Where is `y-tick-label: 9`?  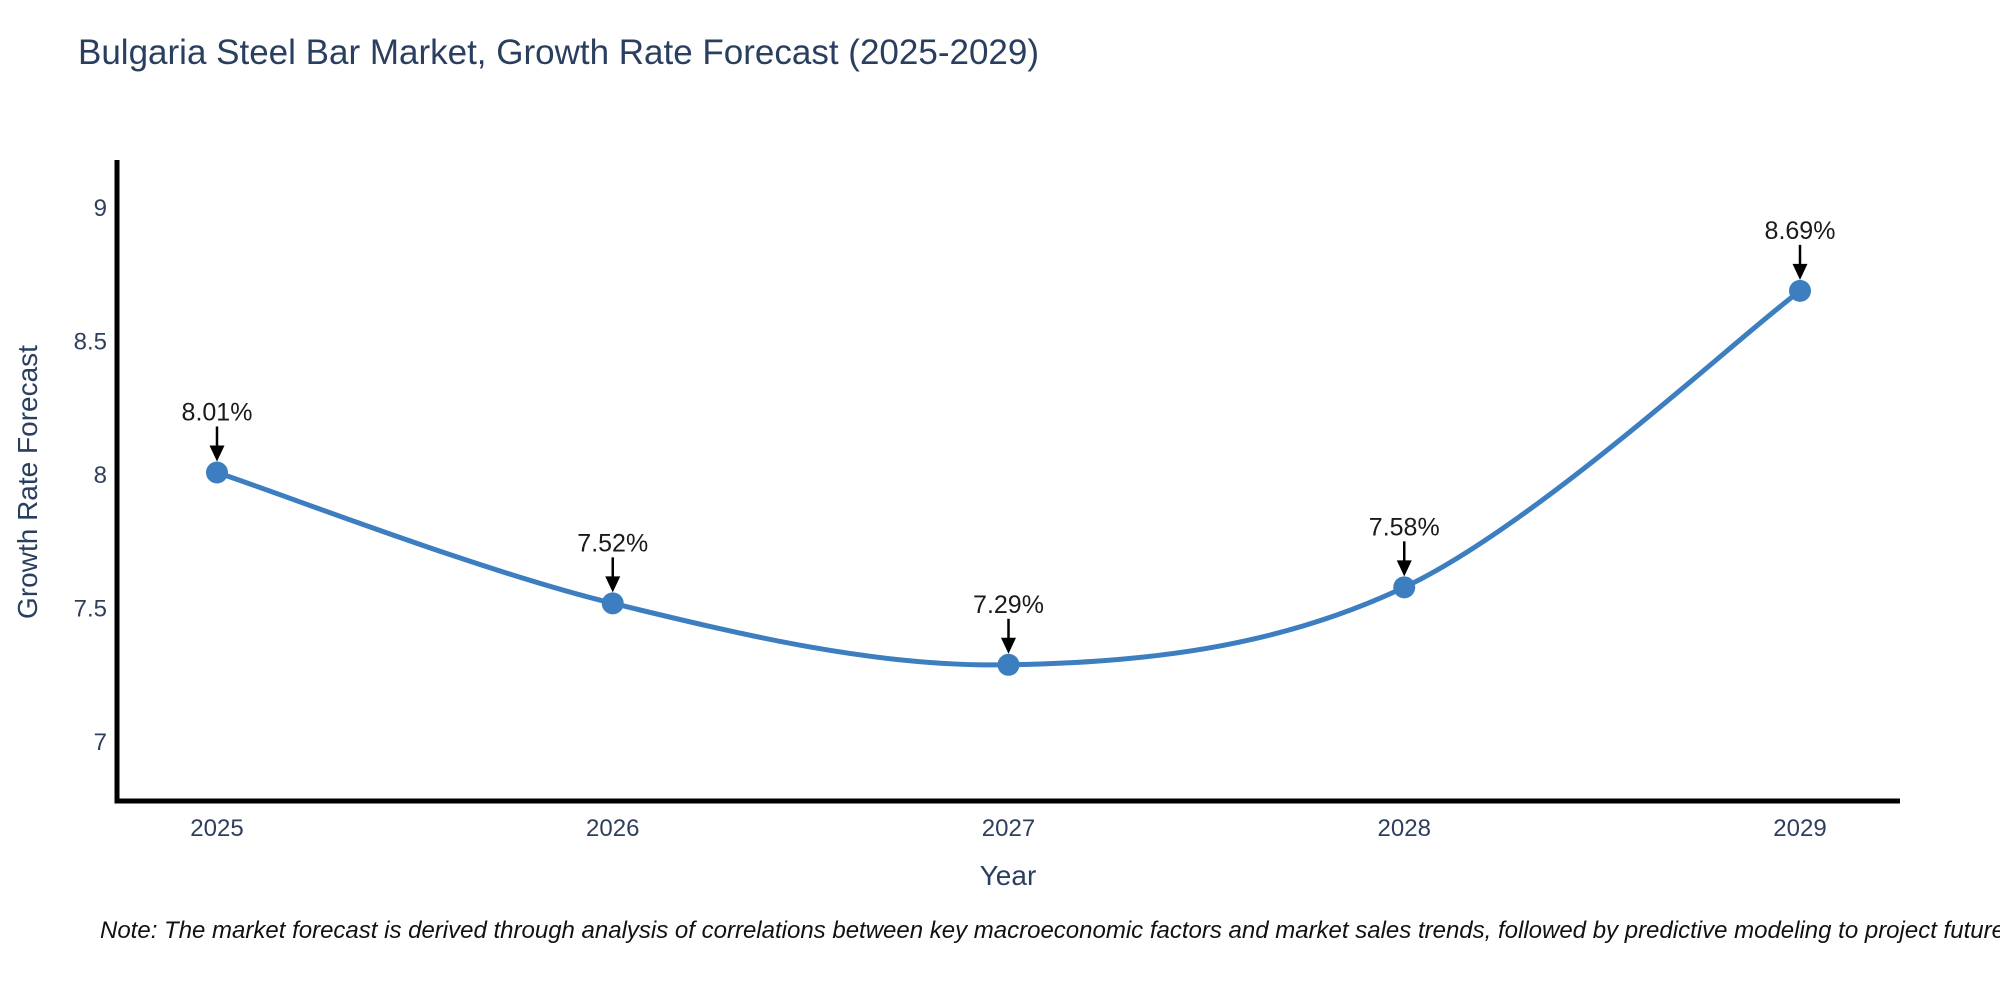 y-tick-label: 9 is located at coordinates (100, 208).